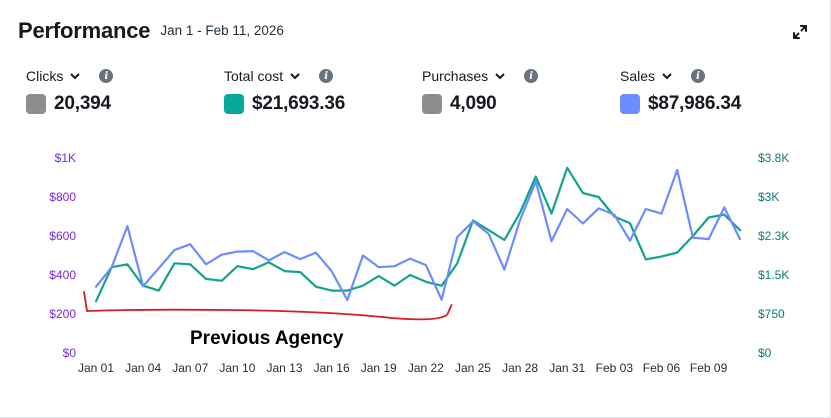 This screenshot has height=418, width=831. I want to click on x-tick-label: Jan 01, so click(96, 368).